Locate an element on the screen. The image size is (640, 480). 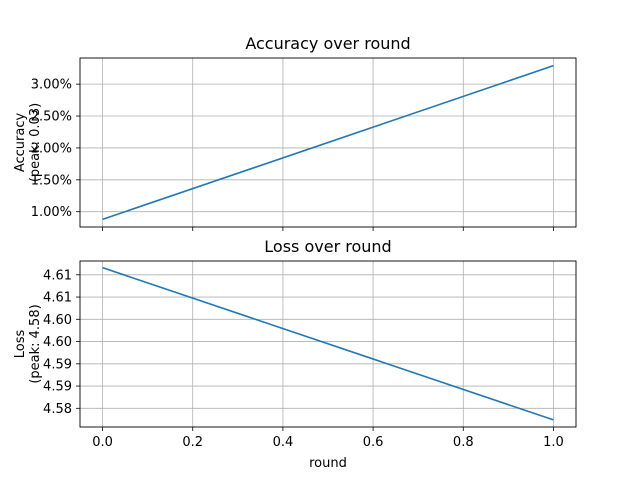
chart-title: Loss over round is located at coordinates (327, 246).